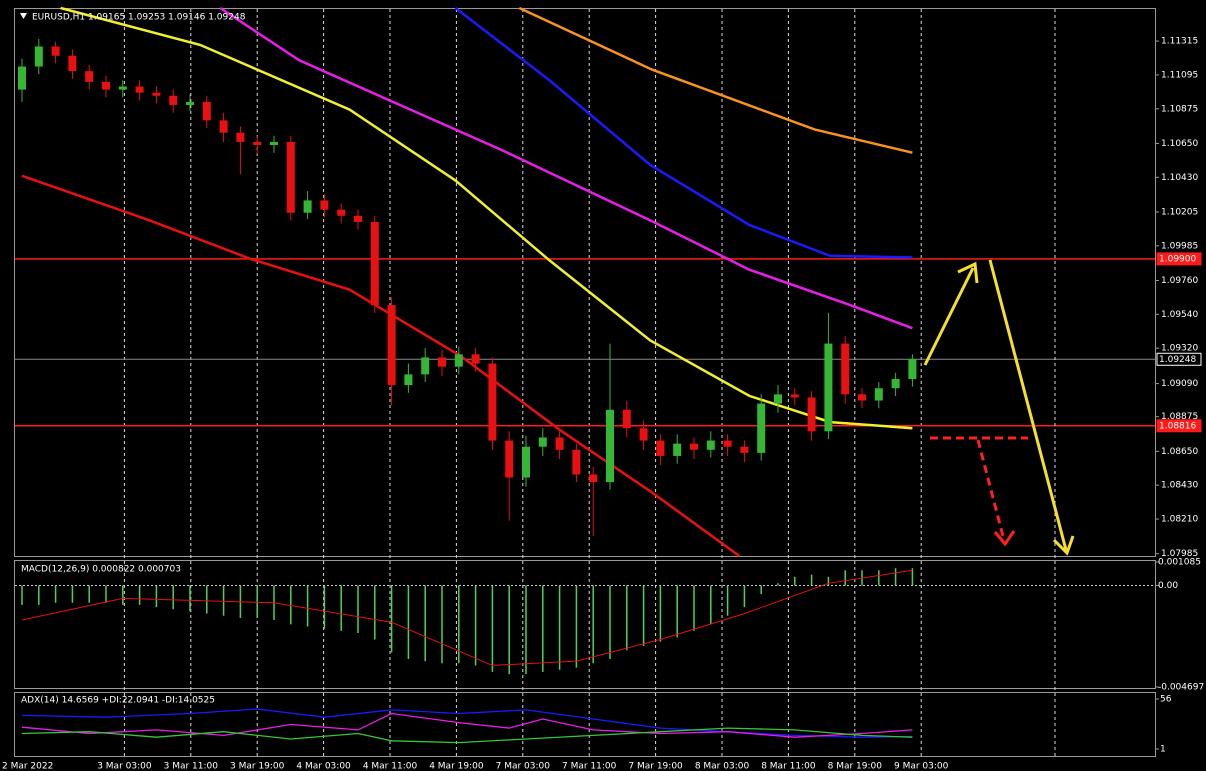  What do you see at coordinates (467, 617) in the screenshot?
I see `macd-signal` at bounding box center [467, 617].